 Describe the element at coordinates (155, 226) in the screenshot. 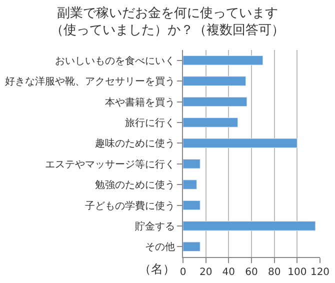

I see `y-tick-label: 貯金する` at that location.